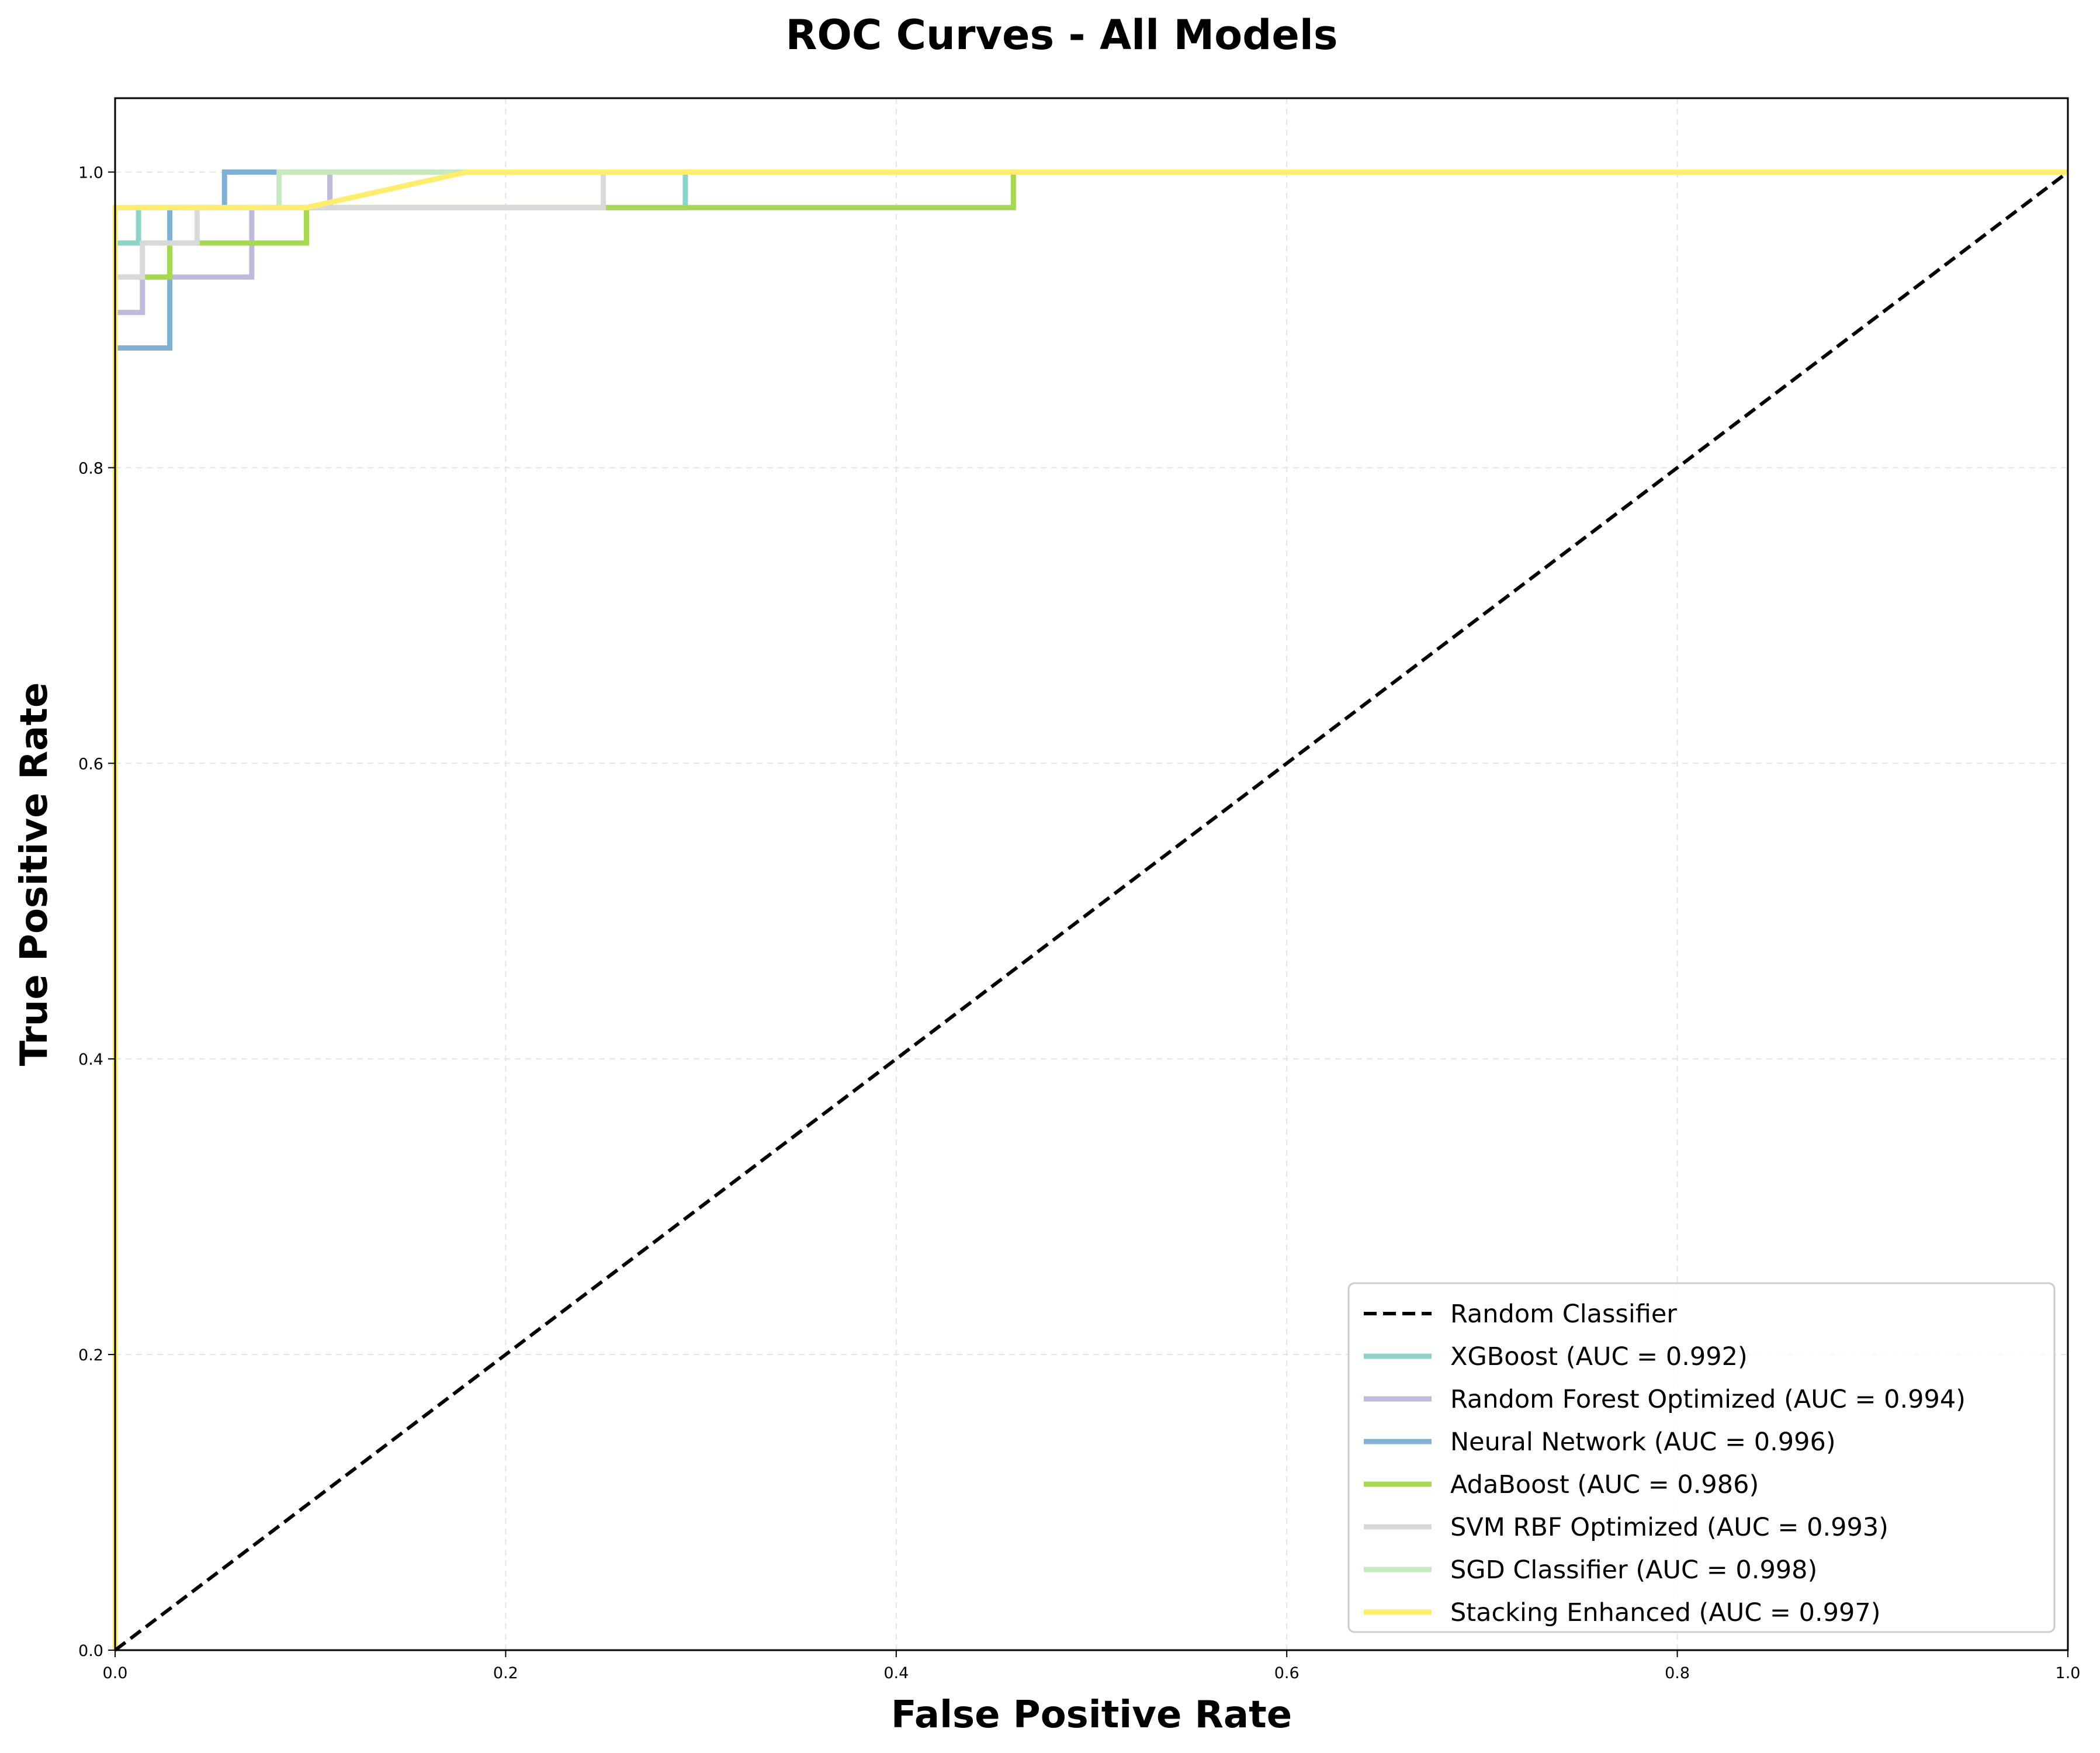  I want to click on legend-label-2: Random Forest Optimized (AUC = 0.994), so click(1708, 1400).